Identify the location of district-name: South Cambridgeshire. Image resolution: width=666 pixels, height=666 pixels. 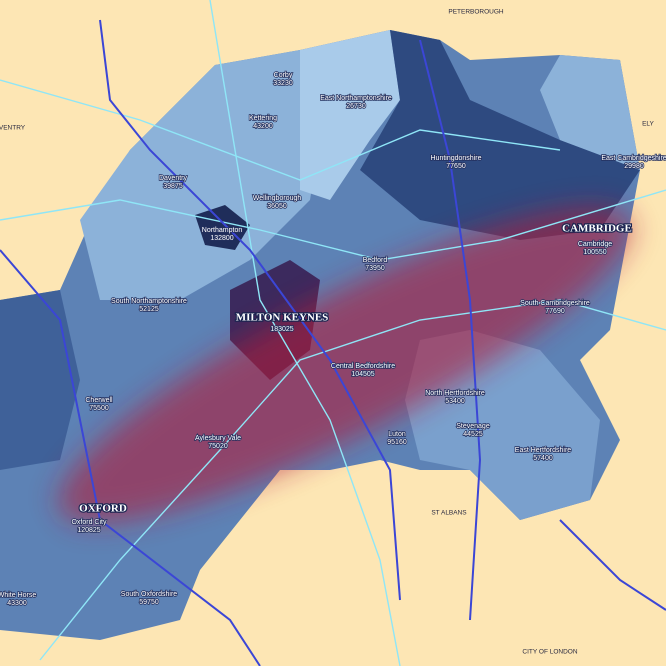
(555, 303).